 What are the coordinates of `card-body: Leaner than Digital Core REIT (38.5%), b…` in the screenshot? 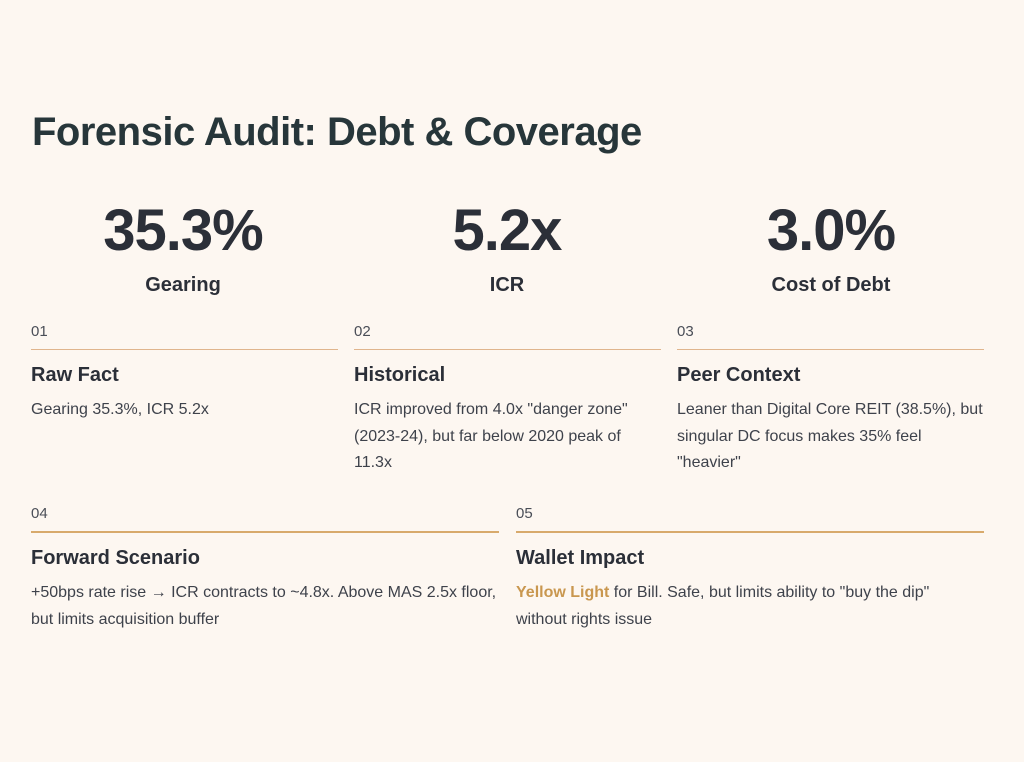 It's located at (830, 436).